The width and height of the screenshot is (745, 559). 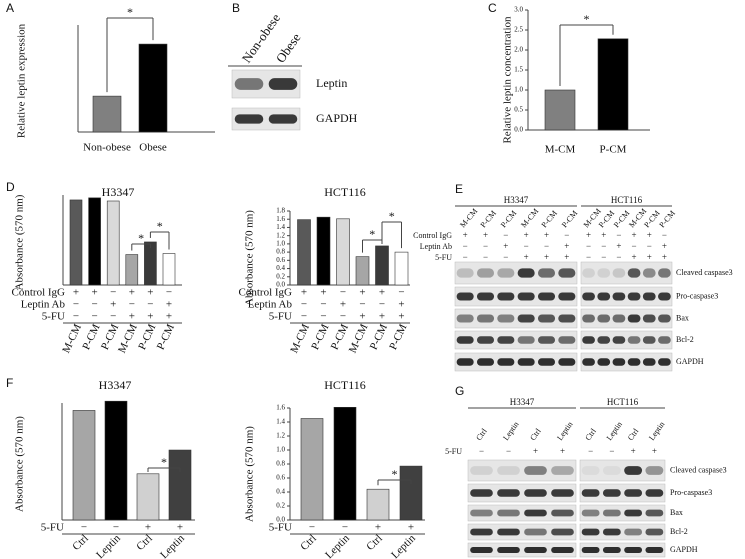 I want to click on y-tick-label: 1.4, so click(x=280, y=422).